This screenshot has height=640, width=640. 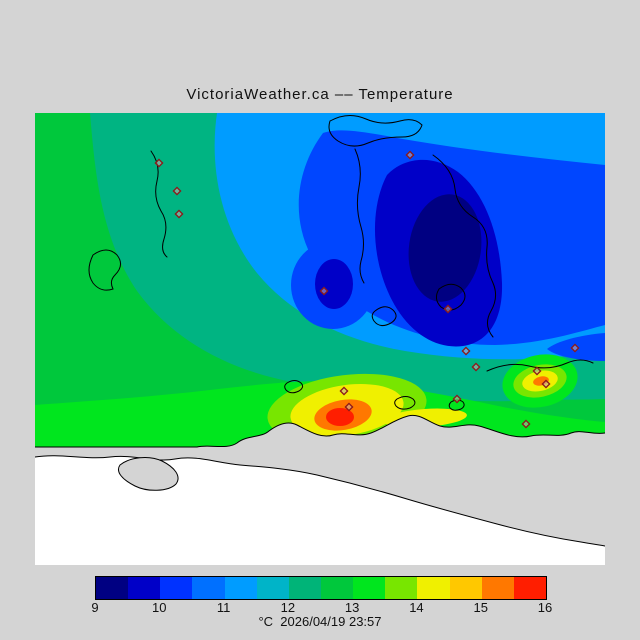 I want to click on colorbar-caption: °C 2026/04/19 23:57, so click(x=320, y=621).